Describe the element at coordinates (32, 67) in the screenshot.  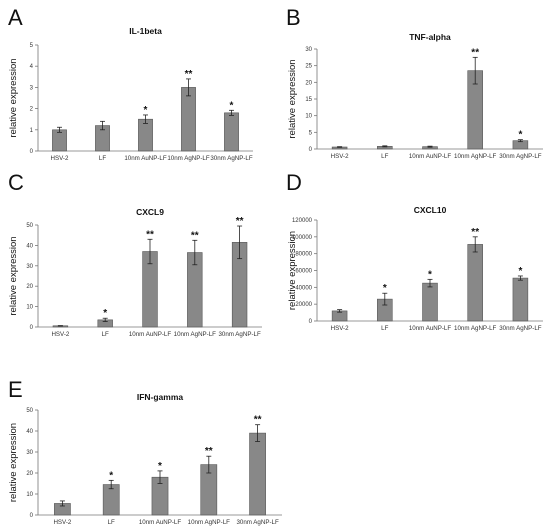
I see `y-tick-label: 4` at that location.